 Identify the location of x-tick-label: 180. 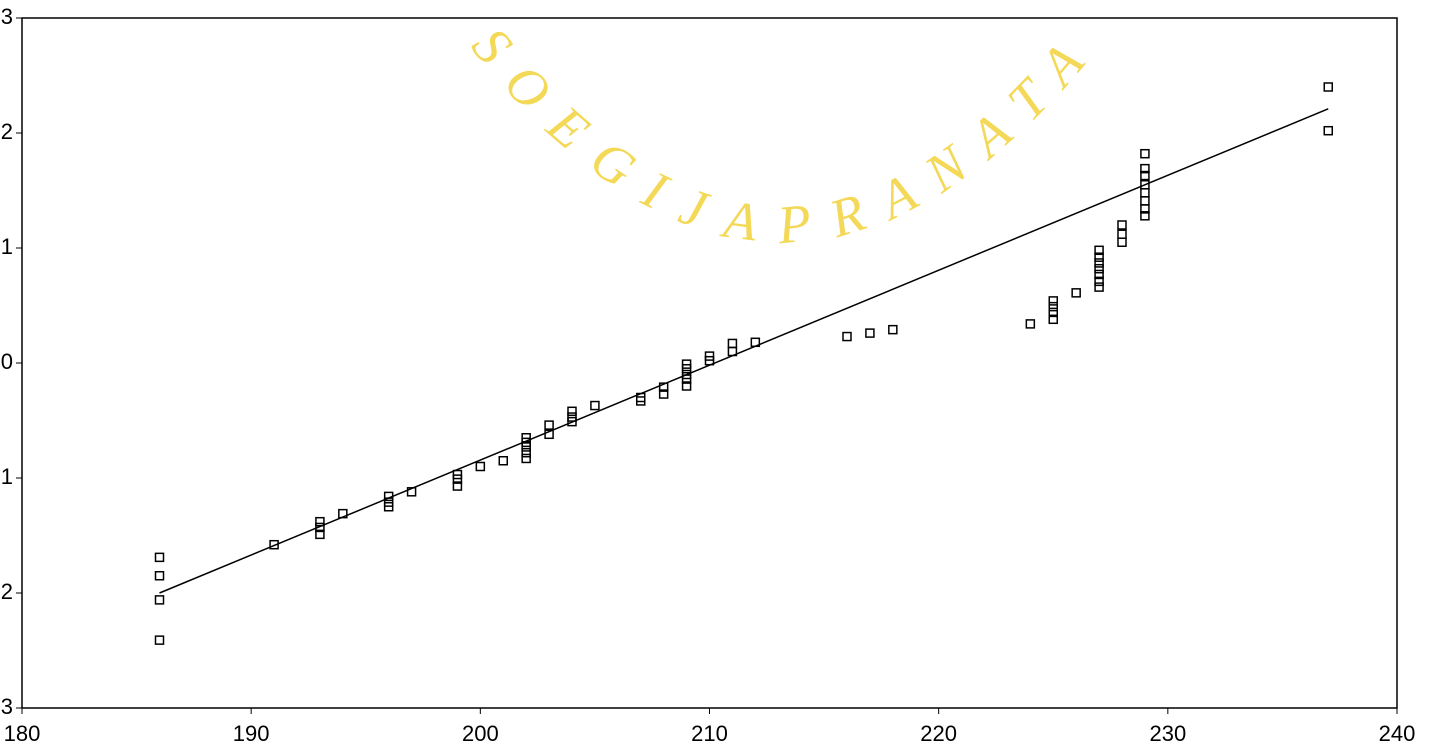
(22, 733).